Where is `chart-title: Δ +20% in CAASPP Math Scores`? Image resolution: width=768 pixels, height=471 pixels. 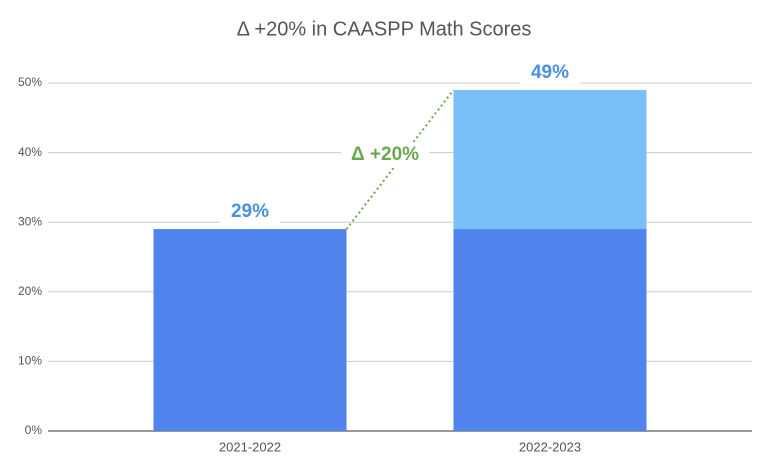
chart-title: Δ +20% in CAASPP Math Scores is located at coordinates (384, 29).